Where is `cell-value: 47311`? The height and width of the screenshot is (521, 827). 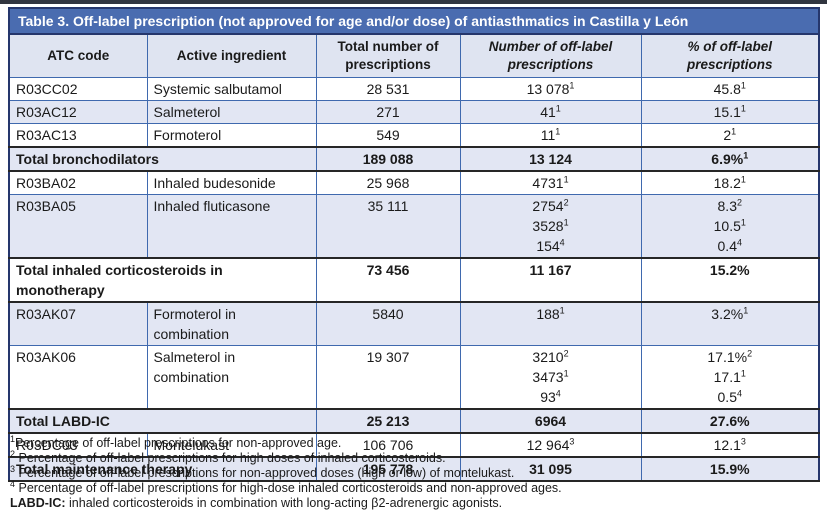
cell-value: 47311 is located at coordinates (550, 183).